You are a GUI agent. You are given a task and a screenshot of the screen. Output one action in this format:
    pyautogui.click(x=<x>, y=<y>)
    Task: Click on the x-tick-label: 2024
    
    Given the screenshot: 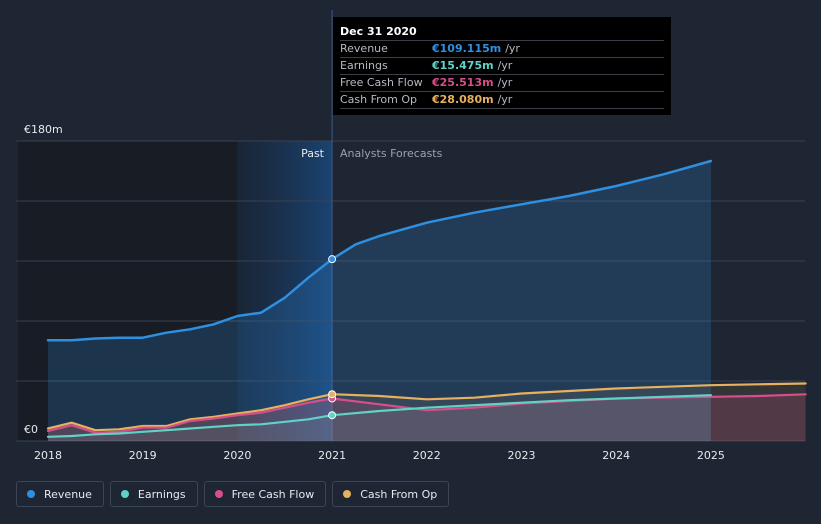 What is the action you would take?
    pyautogui.click(x=616, y=455)
    